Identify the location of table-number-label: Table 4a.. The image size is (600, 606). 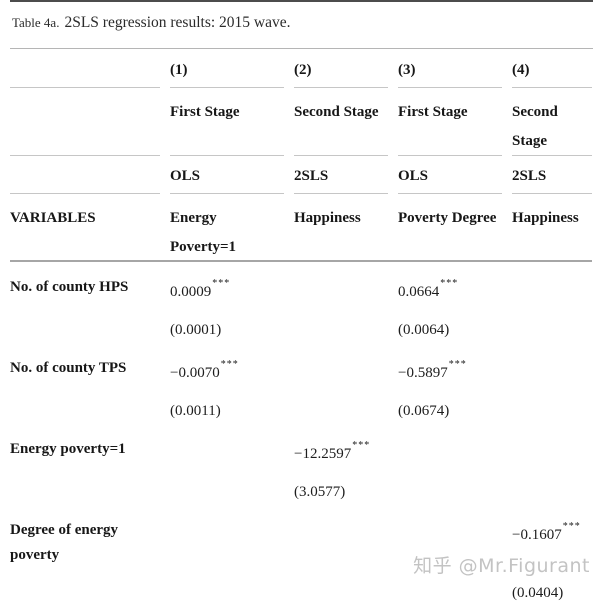
(36, 22).